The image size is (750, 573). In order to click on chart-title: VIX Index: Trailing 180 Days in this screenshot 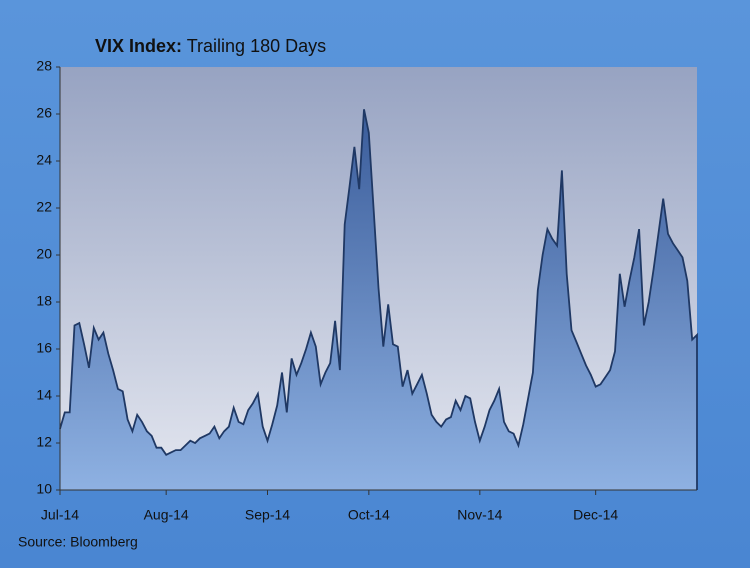, I will do `click(210, 46)`.